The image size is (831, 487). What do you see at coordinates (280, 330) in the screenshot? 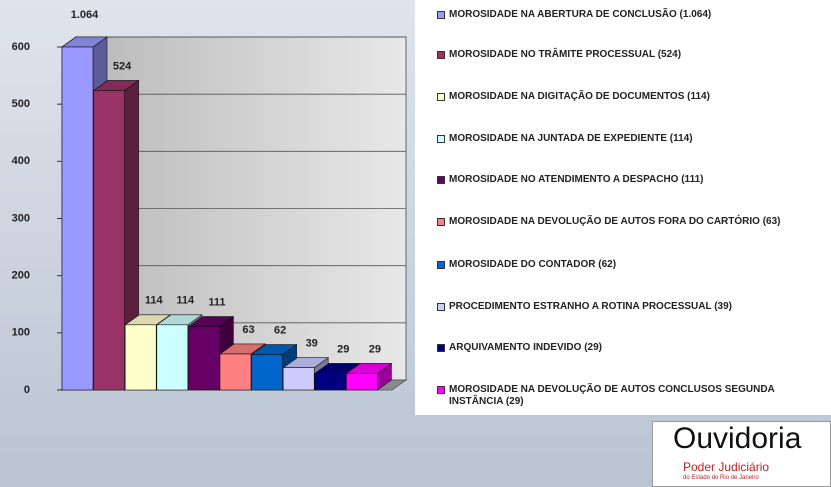
I see `data-label: 62` at bounding box center [280, 330].